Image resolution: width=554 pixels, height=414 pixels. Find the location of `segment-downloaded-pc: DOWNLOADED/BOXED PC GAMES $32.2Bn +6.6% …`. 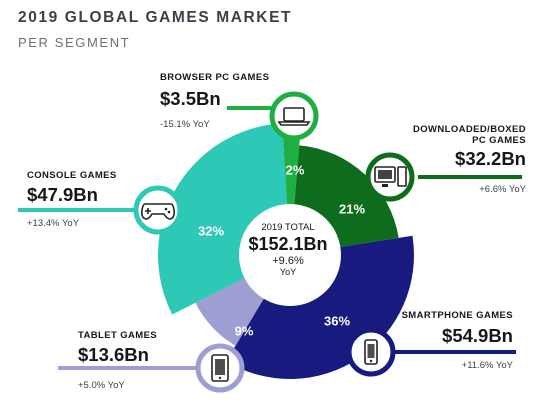

segment-downloaded-pc: DOWNLOADED/BOXED PC GAMES $32.2Bn +6.6% … is located at coordinates (461, 159).